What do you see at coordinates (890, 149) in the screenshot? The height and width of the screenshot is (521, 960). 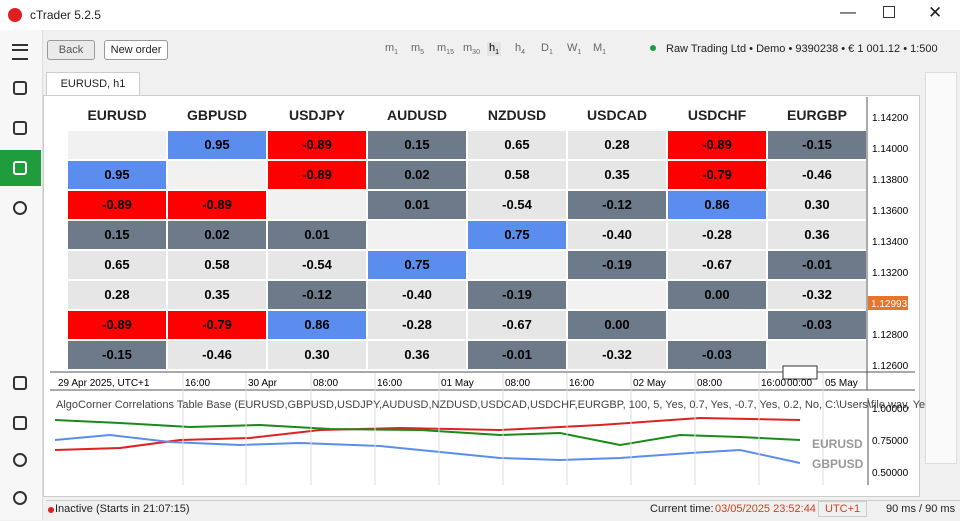 I see `price-label: 1.14000` at bounding box center [890, 149].